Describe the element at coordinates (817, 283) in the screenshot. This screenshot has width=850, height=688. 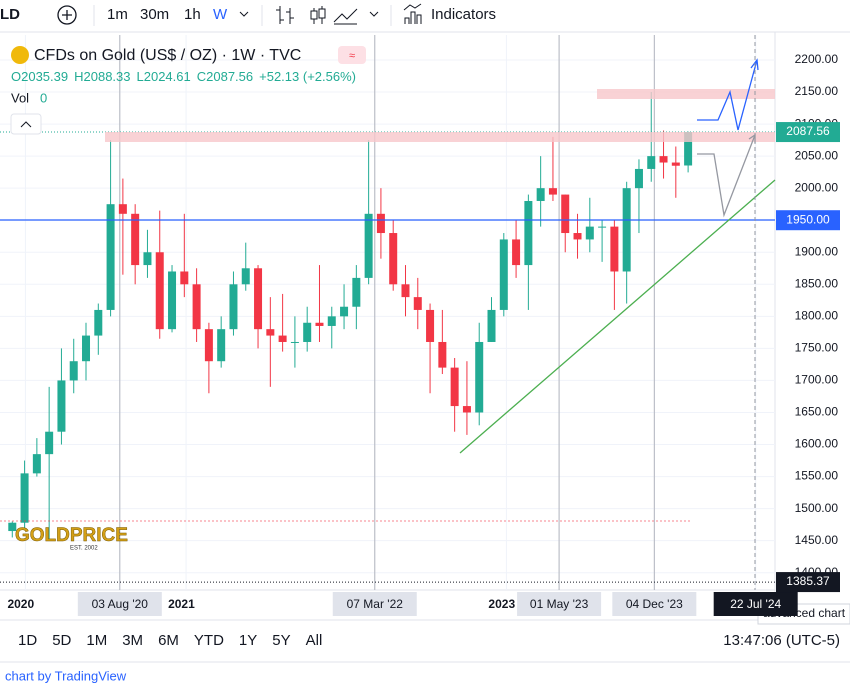
I see `y-tick-label: 1850.00` at that location.